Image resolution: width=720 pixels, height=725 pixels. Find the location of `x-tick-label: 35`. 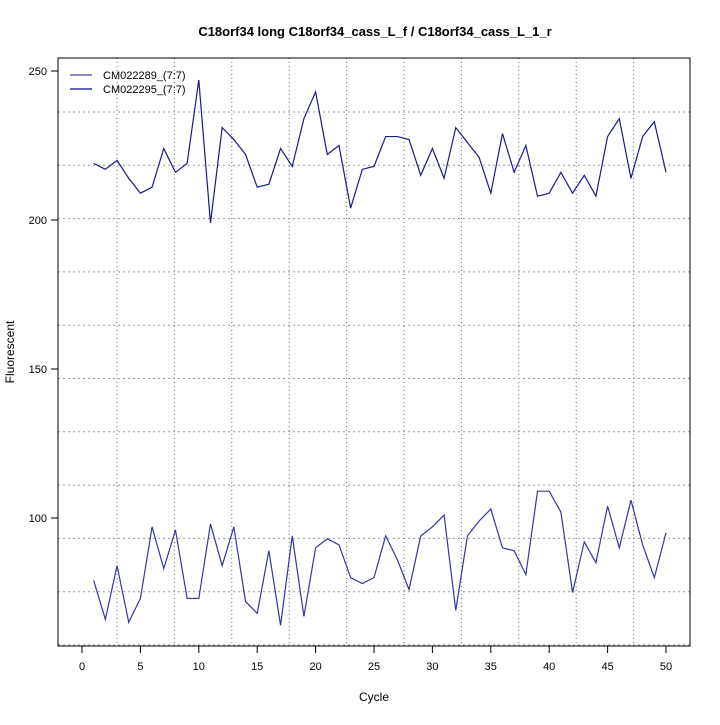

x-tick-label: 35 is located at coordinates (491, 667).